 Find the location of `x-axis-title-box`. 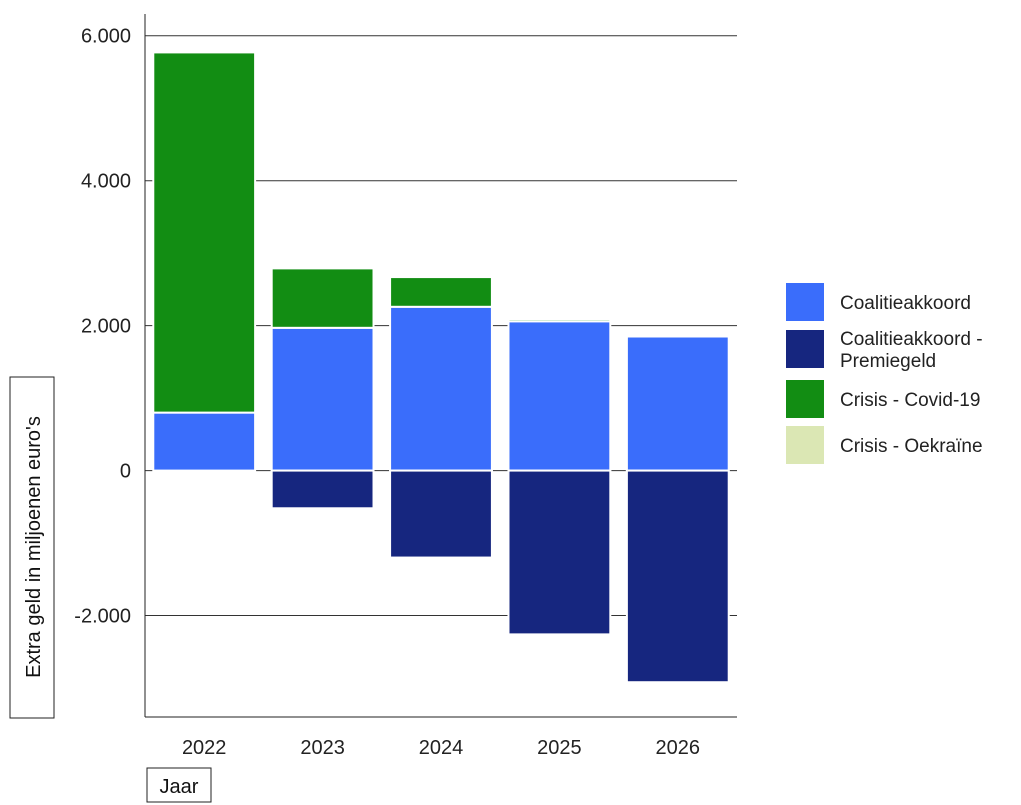

x-axis-title-box is located at coordinates (179, 785).